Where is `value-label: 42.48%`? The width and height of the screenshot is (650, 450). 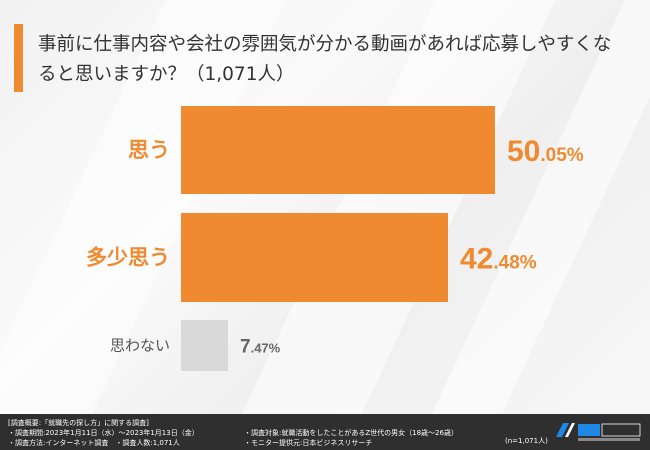 value-label: 42.48% is located at coordinates (498, 258).